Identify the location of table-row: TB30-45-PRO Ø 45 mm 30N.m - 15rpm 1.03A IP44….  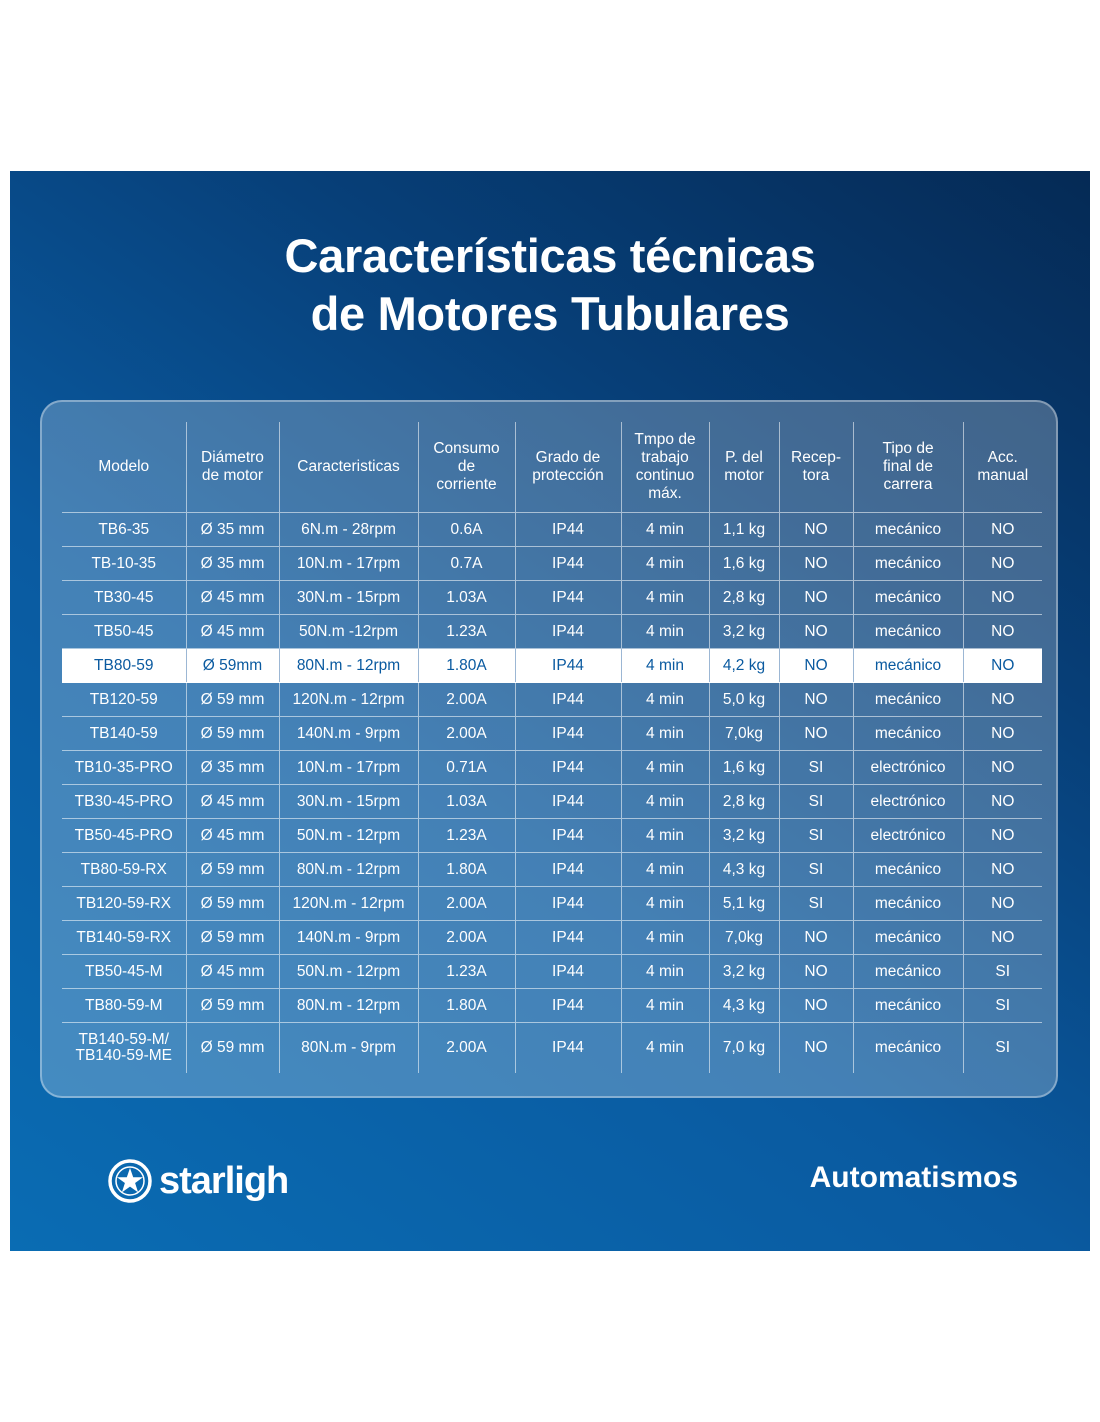
(552, 801).